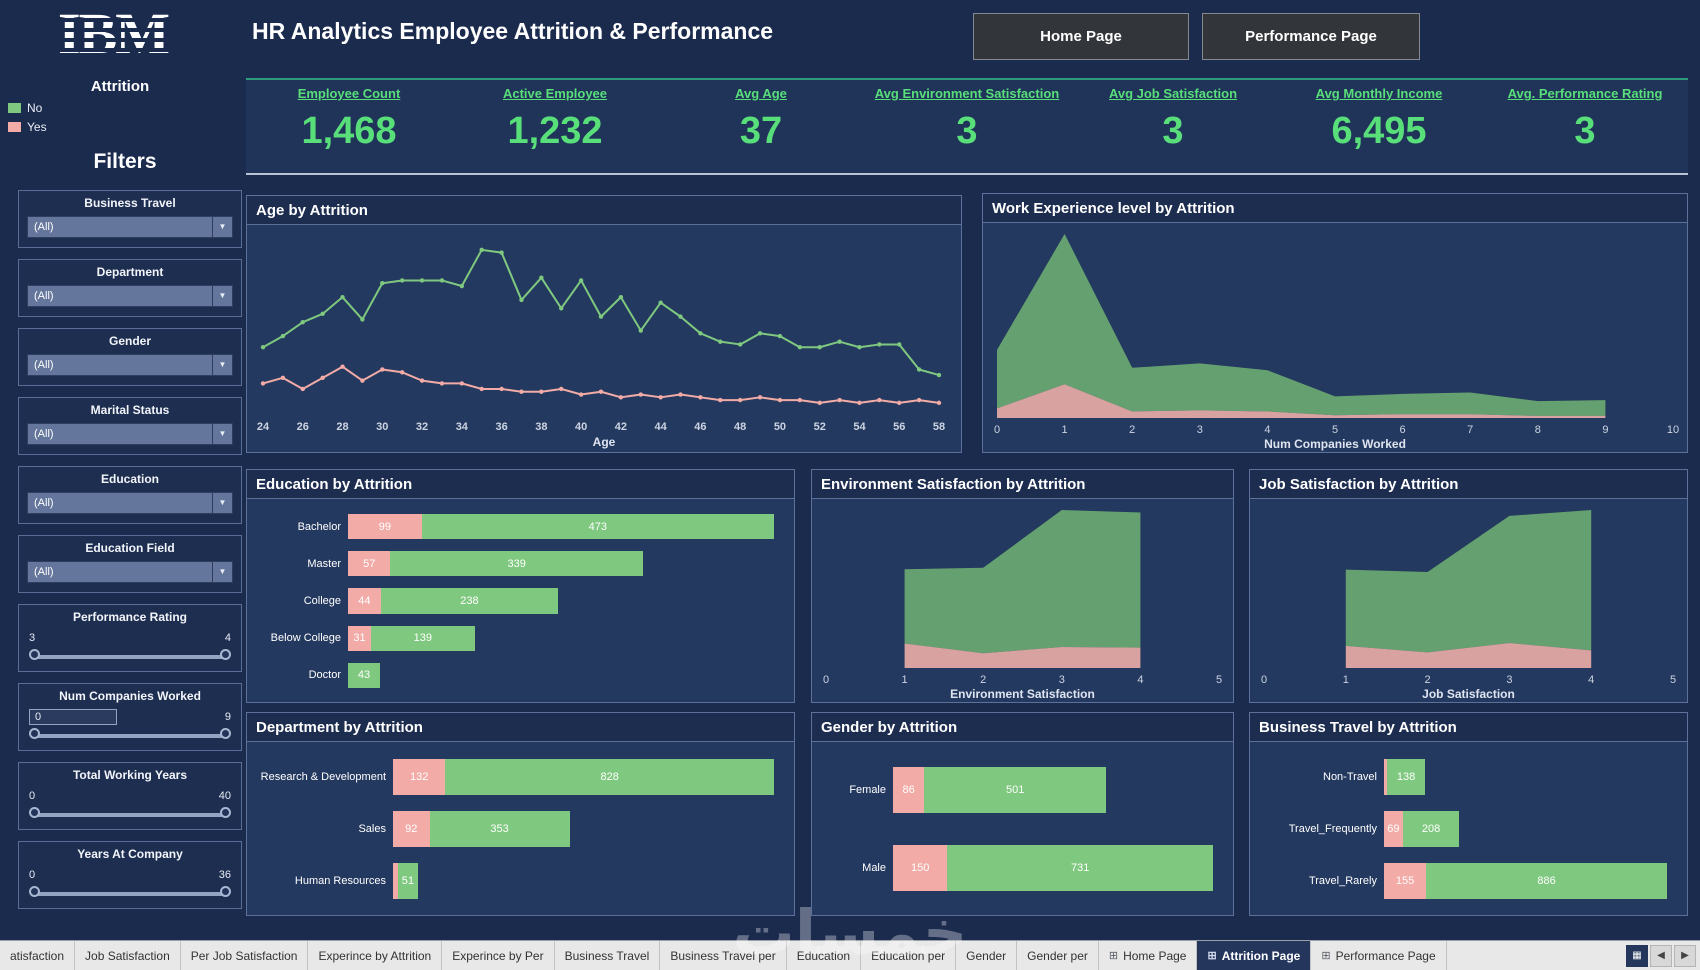  I want to click on bar-segment-yes: 150, so click(920, 868).